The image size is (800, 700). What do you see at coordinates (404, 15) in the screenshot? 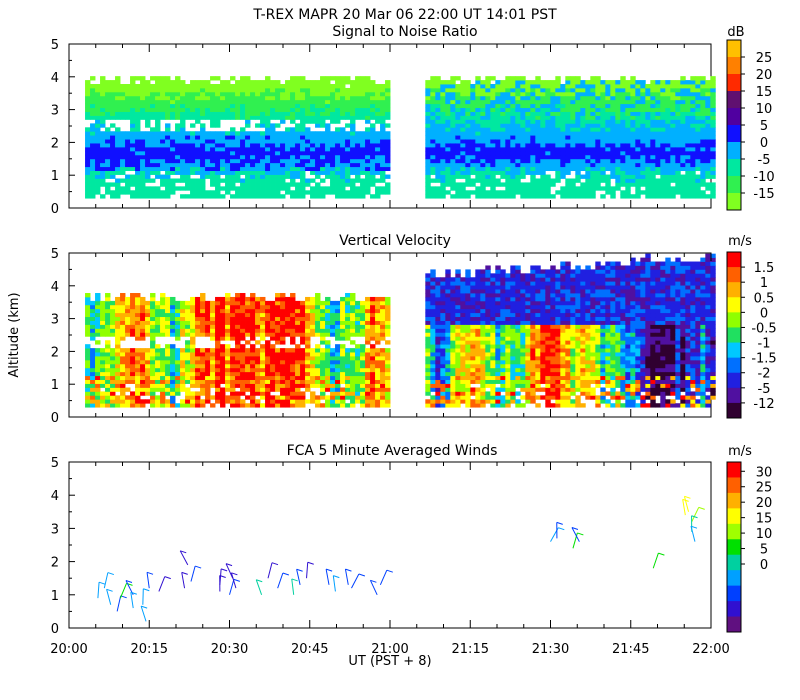
I see `figure-title: T-REX MAPR 20 Mar 06 22:00 UT 14:01 PST` at bounding box center [404, 15].